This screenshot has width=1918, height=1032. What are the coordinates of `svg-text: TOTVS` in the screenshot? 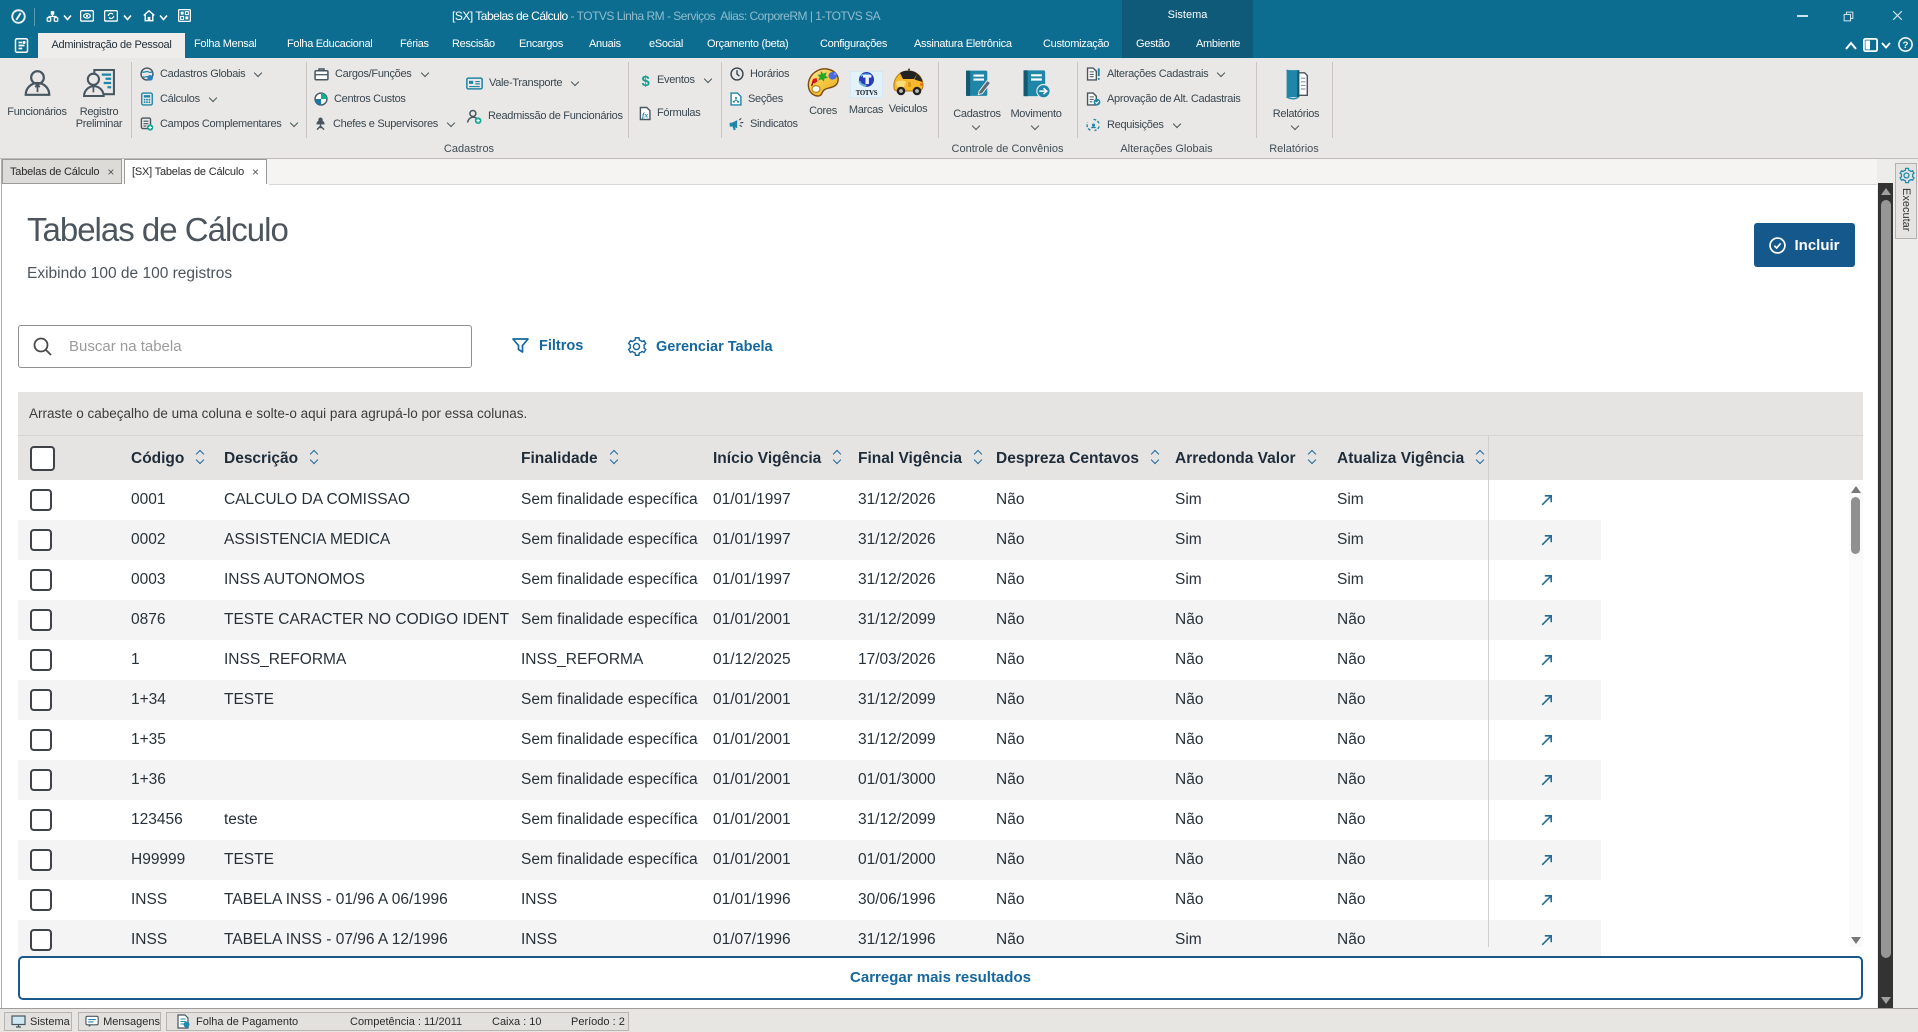 It's located at (866, 93).